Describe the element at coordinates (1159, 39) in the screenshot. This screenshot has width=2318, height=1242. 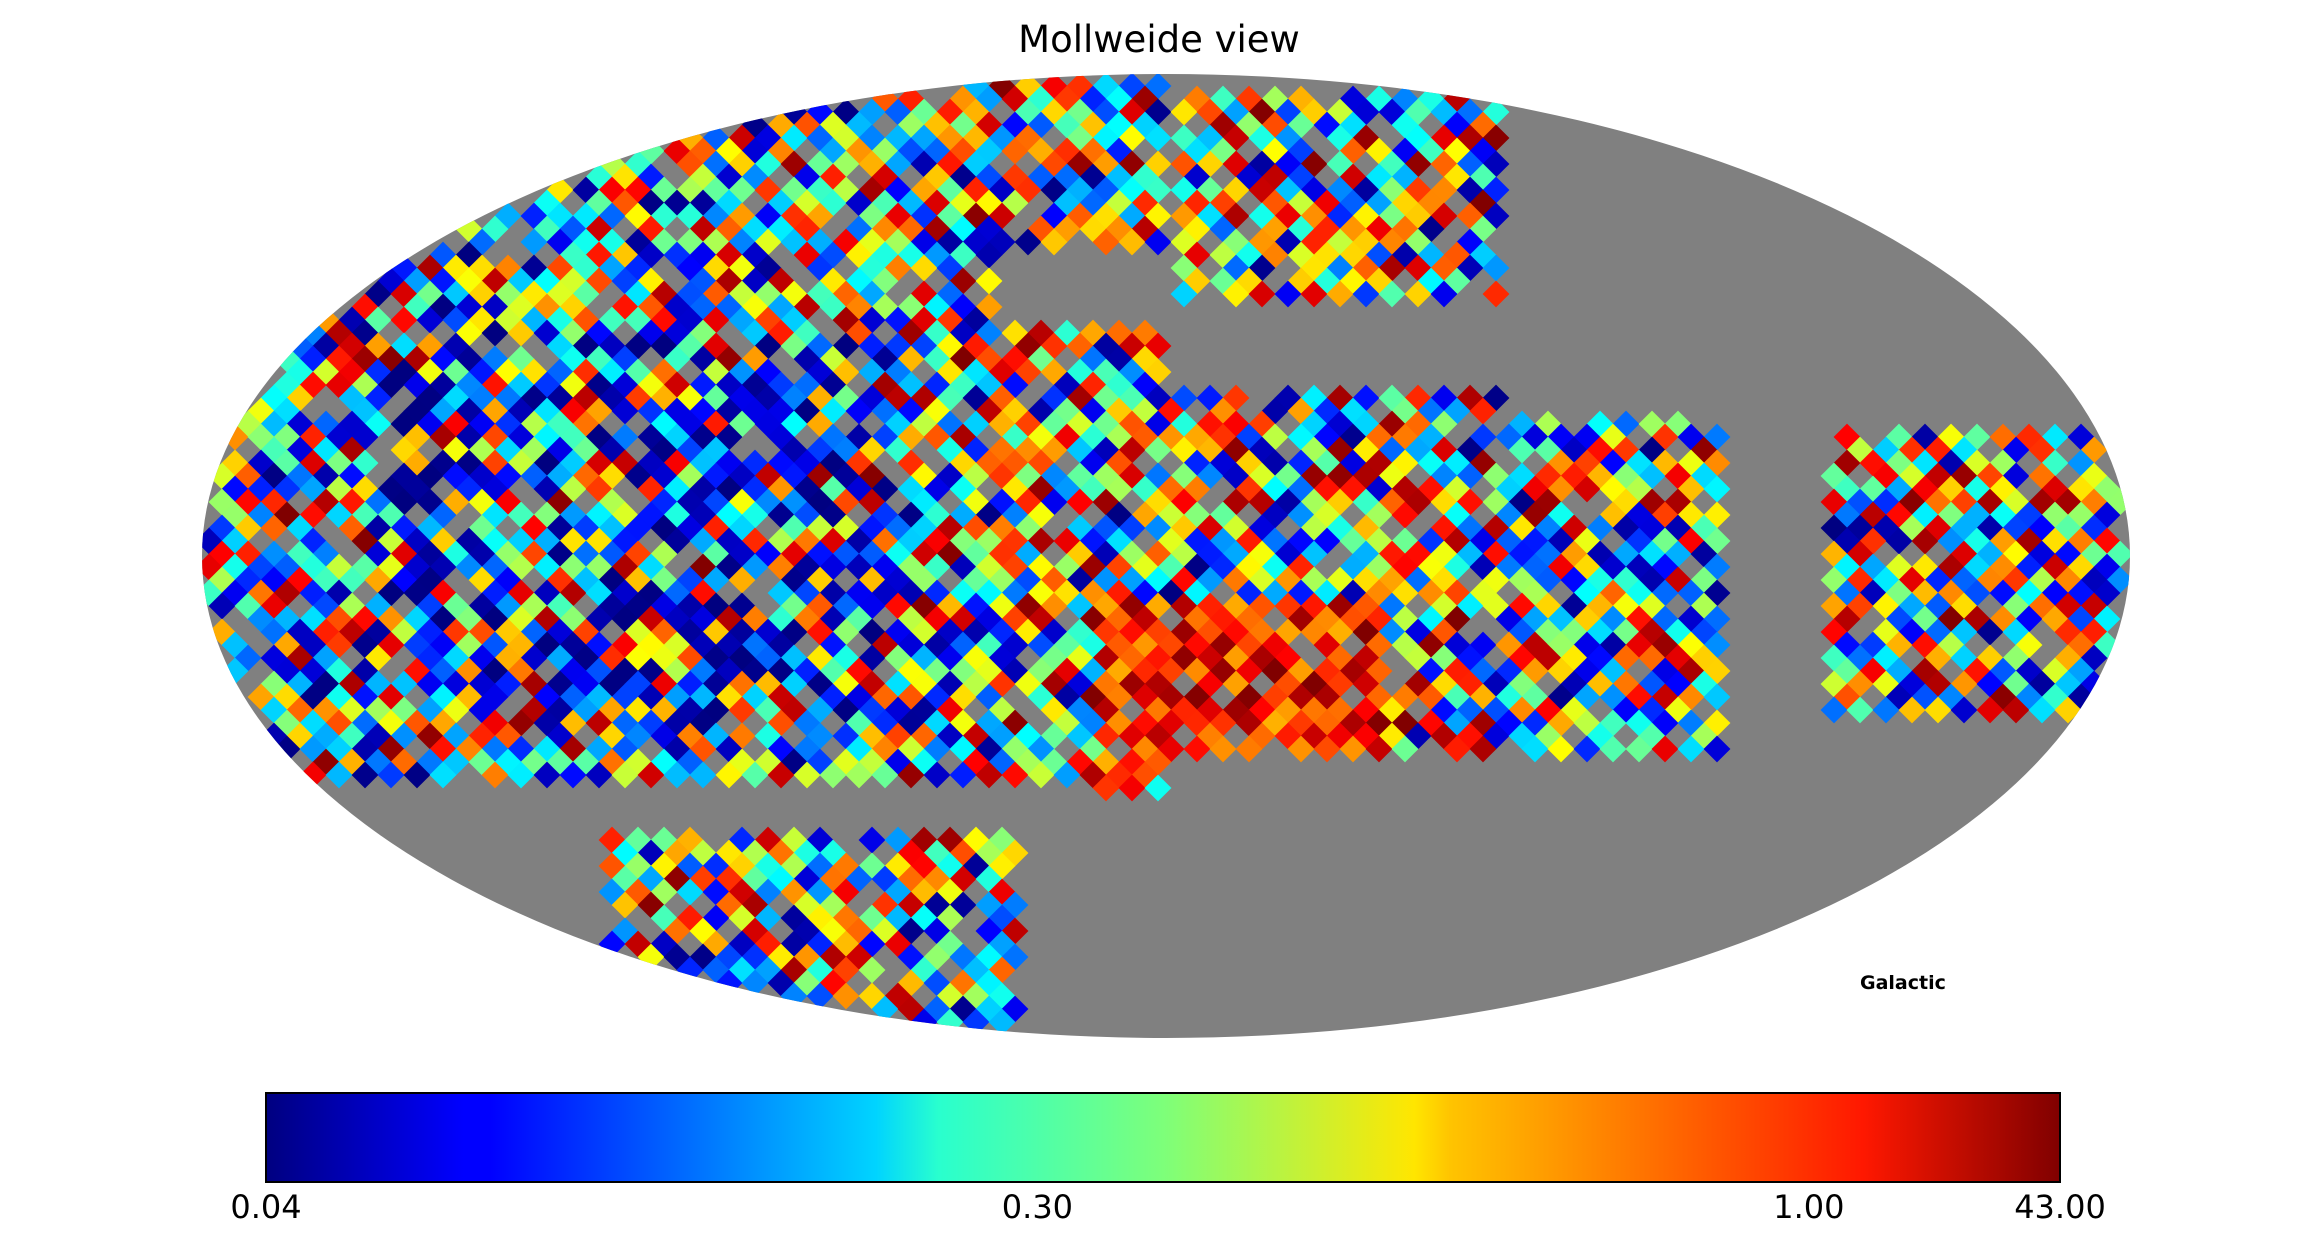
I see `chart-title: Mollweide view` at that location.